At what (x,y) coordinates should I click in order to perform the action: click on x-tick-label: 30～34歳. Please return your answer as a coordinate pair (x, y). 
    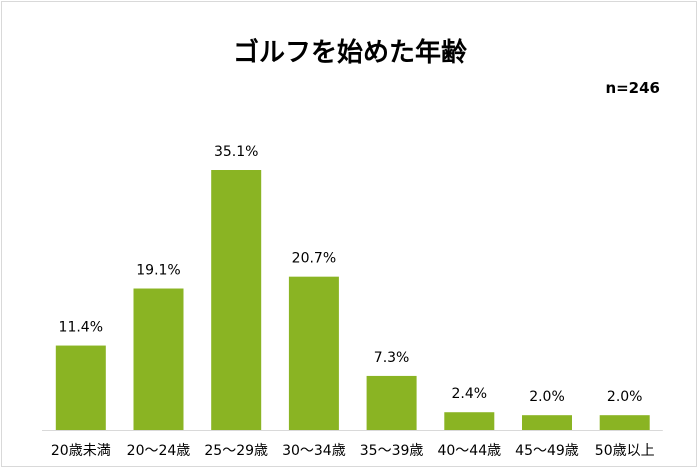
    Looking at the image, I should click on (314, 451).